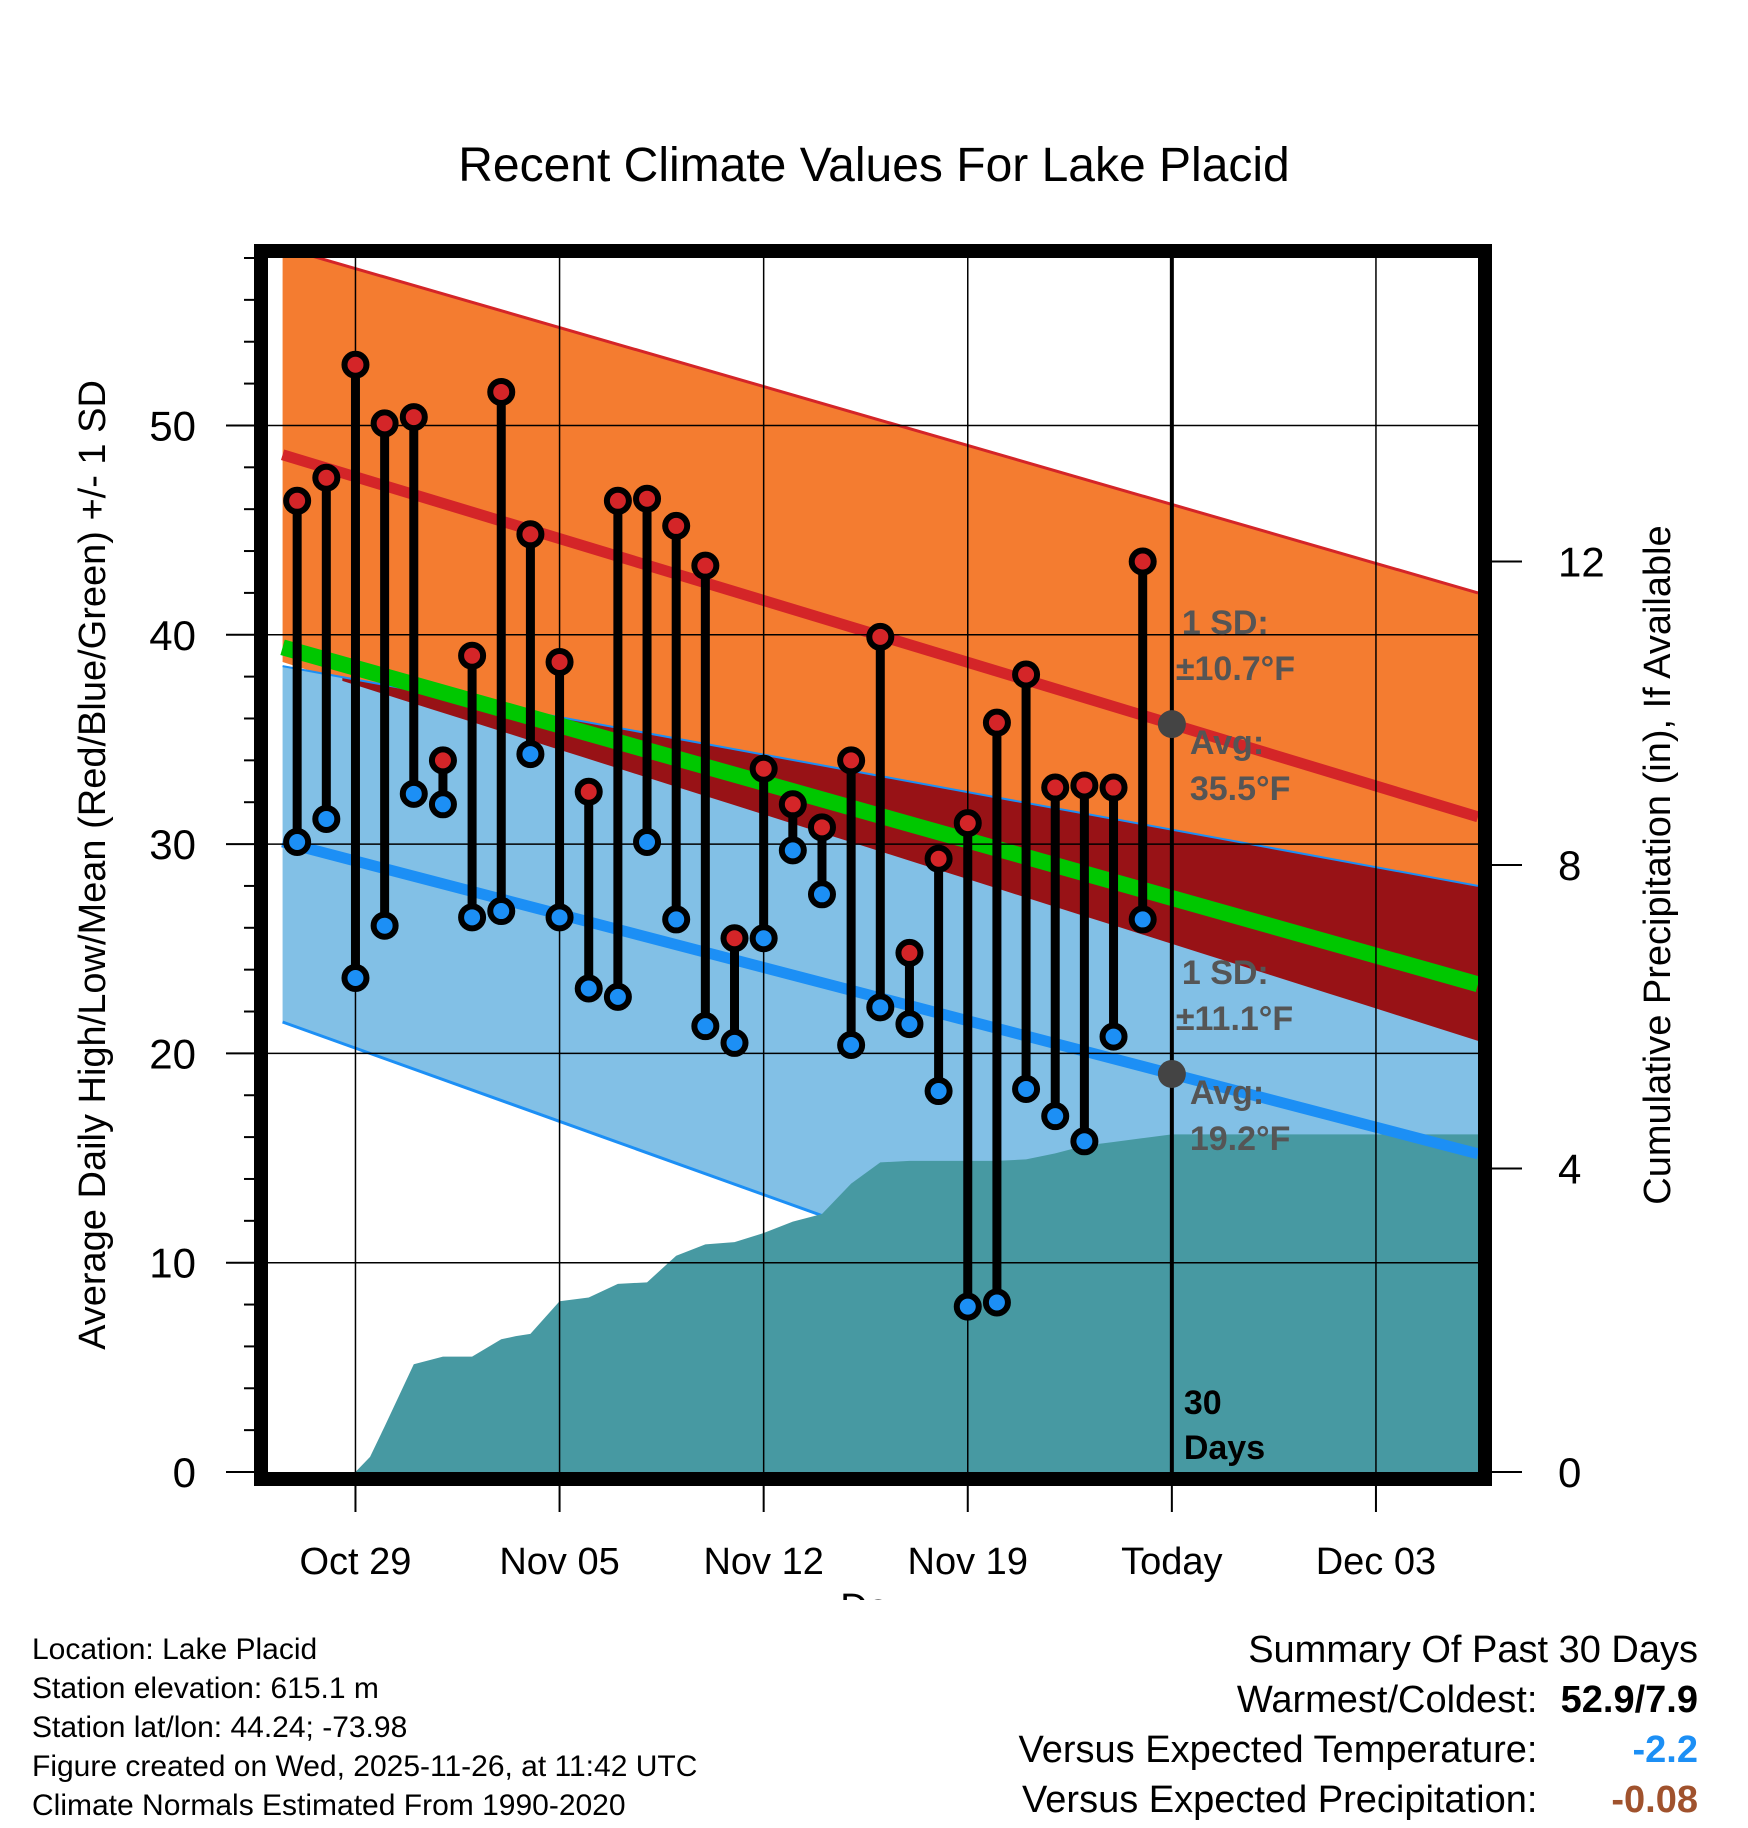 This screenshot has width=1748, height=1828. What do you see at coordinates (1240, 1139) in the screenshot?
I see `low-avg-value: 19.2°F` at bounding box center [1240, 1139].